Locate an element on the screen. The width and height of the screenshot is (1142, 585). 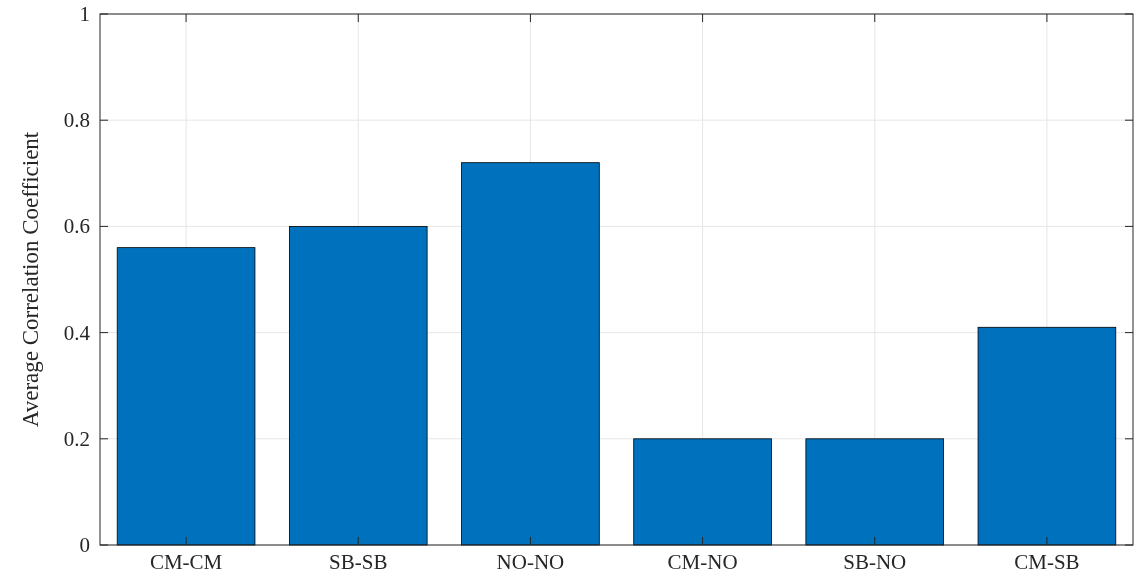
y-axis-title: Average Correlation Coefficient is located at coordinates (30, 279).